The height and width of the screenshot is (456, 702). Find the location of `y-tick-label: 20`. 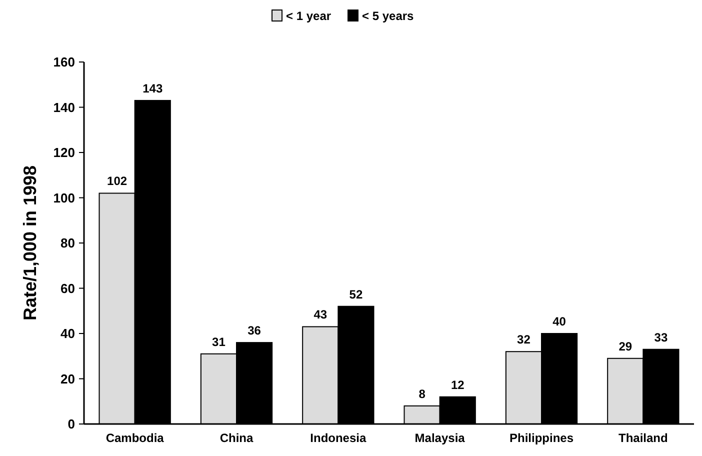

y-tick-label: 20 is located at coordinates (67, 378).